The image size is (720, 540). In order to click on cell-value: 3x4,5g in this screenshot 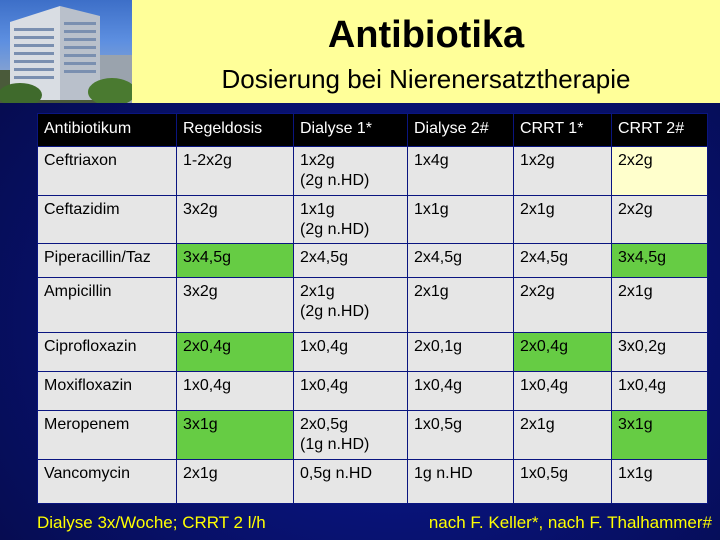, I will do `click(207, 257)`.